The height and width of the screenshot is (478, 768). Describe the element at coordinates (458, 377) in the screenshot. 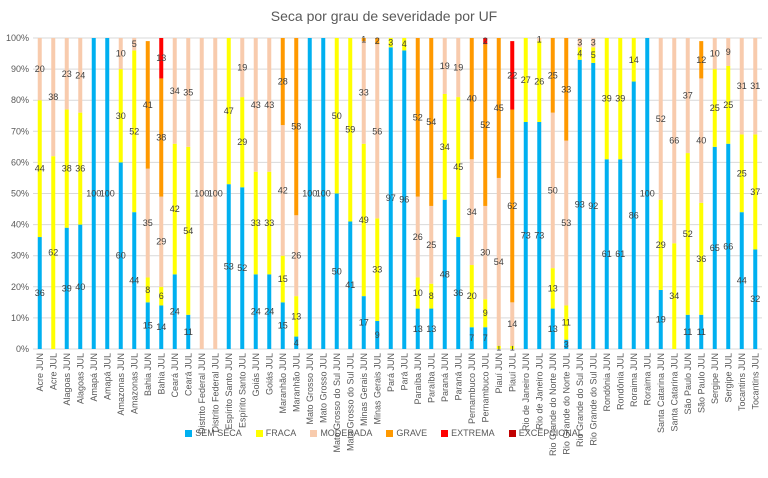

I see `x-tick-label: Paraná JUL` at that location.